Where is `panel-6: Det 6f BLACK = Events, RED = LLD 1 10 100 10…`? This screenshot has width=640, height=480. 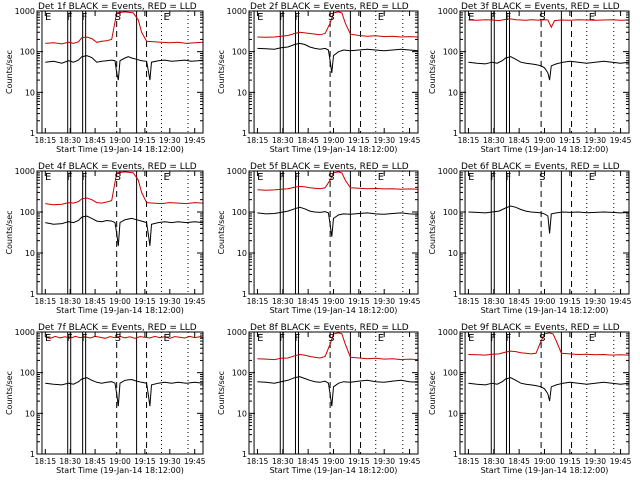 panel-6: Det 6f BLACK = Events, RED = LLD 1 10 100 10… is located at coordinates (530, 238).